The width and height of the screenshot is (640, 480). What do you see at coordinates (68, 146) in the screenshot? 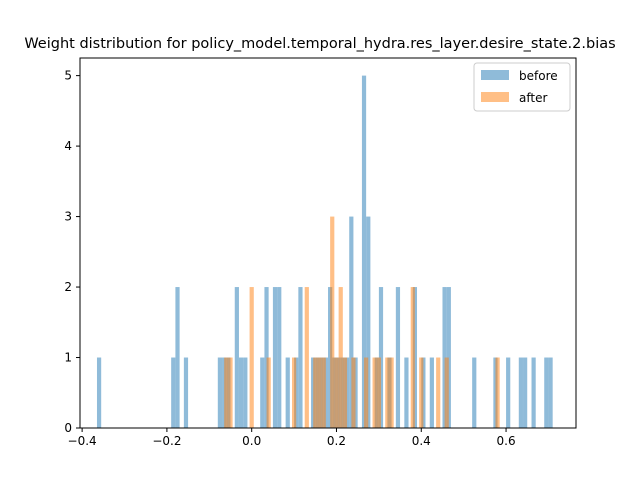
I see `y-tick-label: 4` at bounding box center [68, 146].